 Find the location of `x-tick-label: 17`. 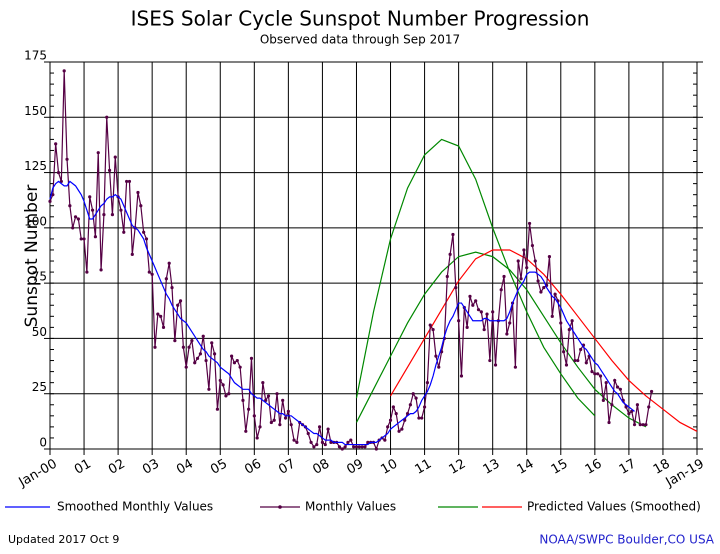

x-tick-label: 17 is located at coordinates (628, 467).